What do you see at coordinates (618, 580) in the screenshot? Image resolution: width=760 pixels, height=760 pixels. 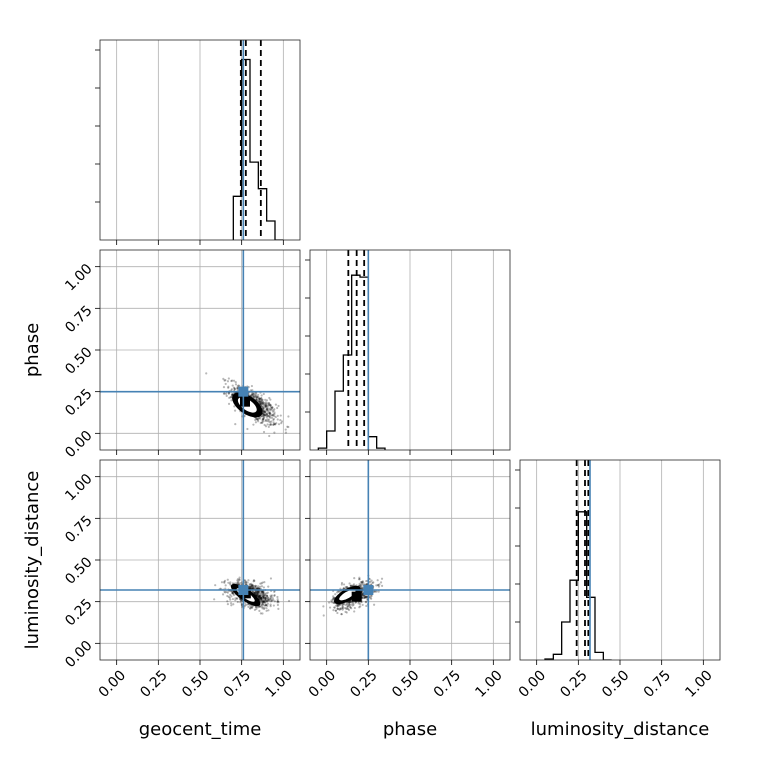 I see `panel-2-2: 0.00 0.25 0.50 0.75 1.00` at bounding box center [618, 580].